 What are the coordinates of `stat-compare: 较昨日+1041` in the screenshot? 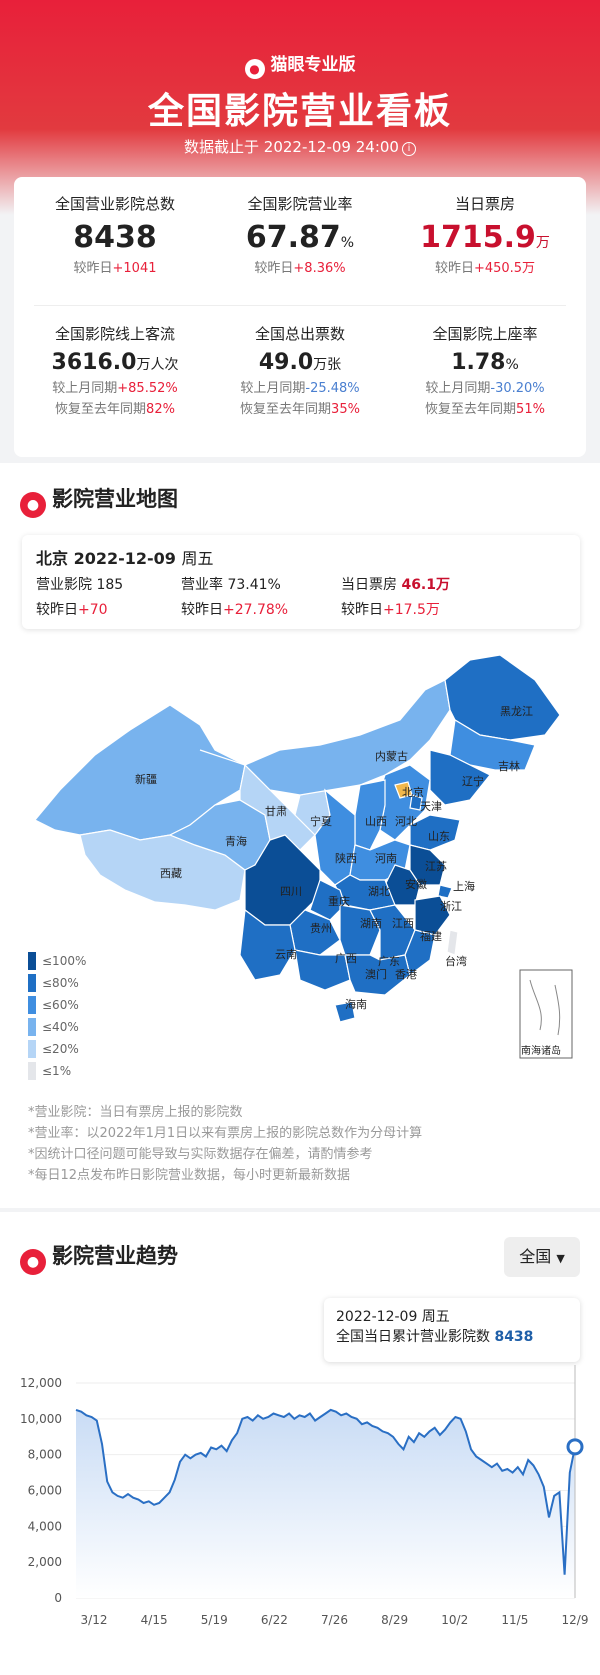 It's located at (115, 268).